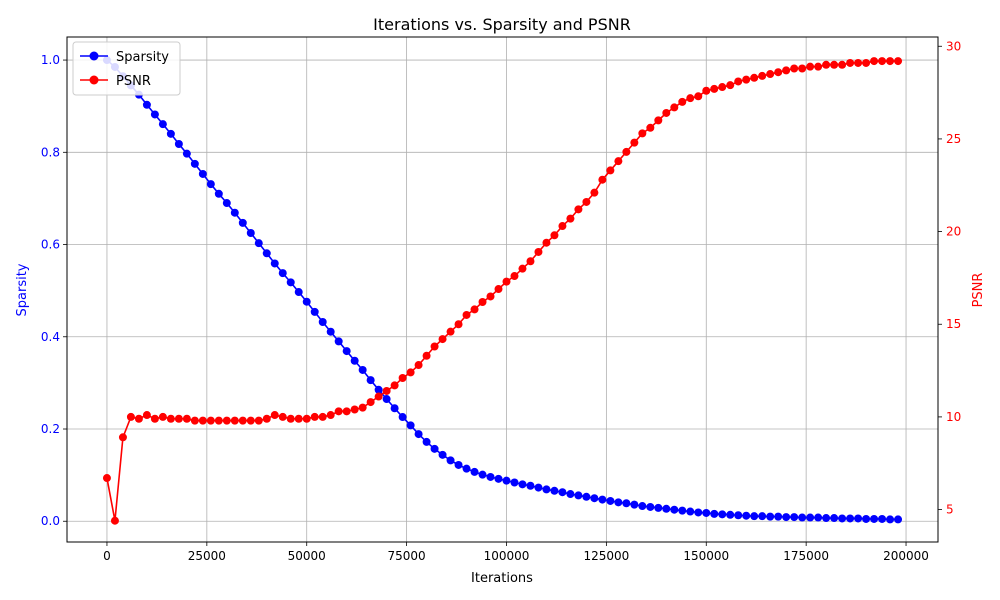  I want to click on y-axis-right: 5 10 15 20 25 30, so click(949, 278).